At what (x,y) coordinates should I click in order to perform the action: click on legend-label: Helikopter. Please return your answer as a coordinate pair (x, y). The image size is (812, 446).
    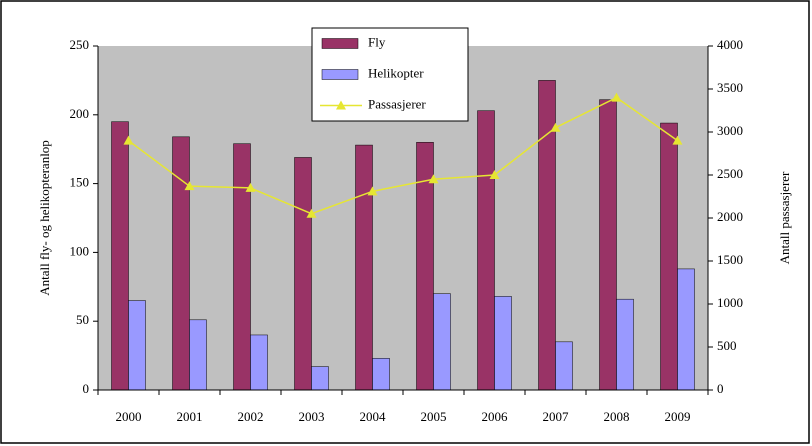
    Looking at the image, I should click on (396, 72).